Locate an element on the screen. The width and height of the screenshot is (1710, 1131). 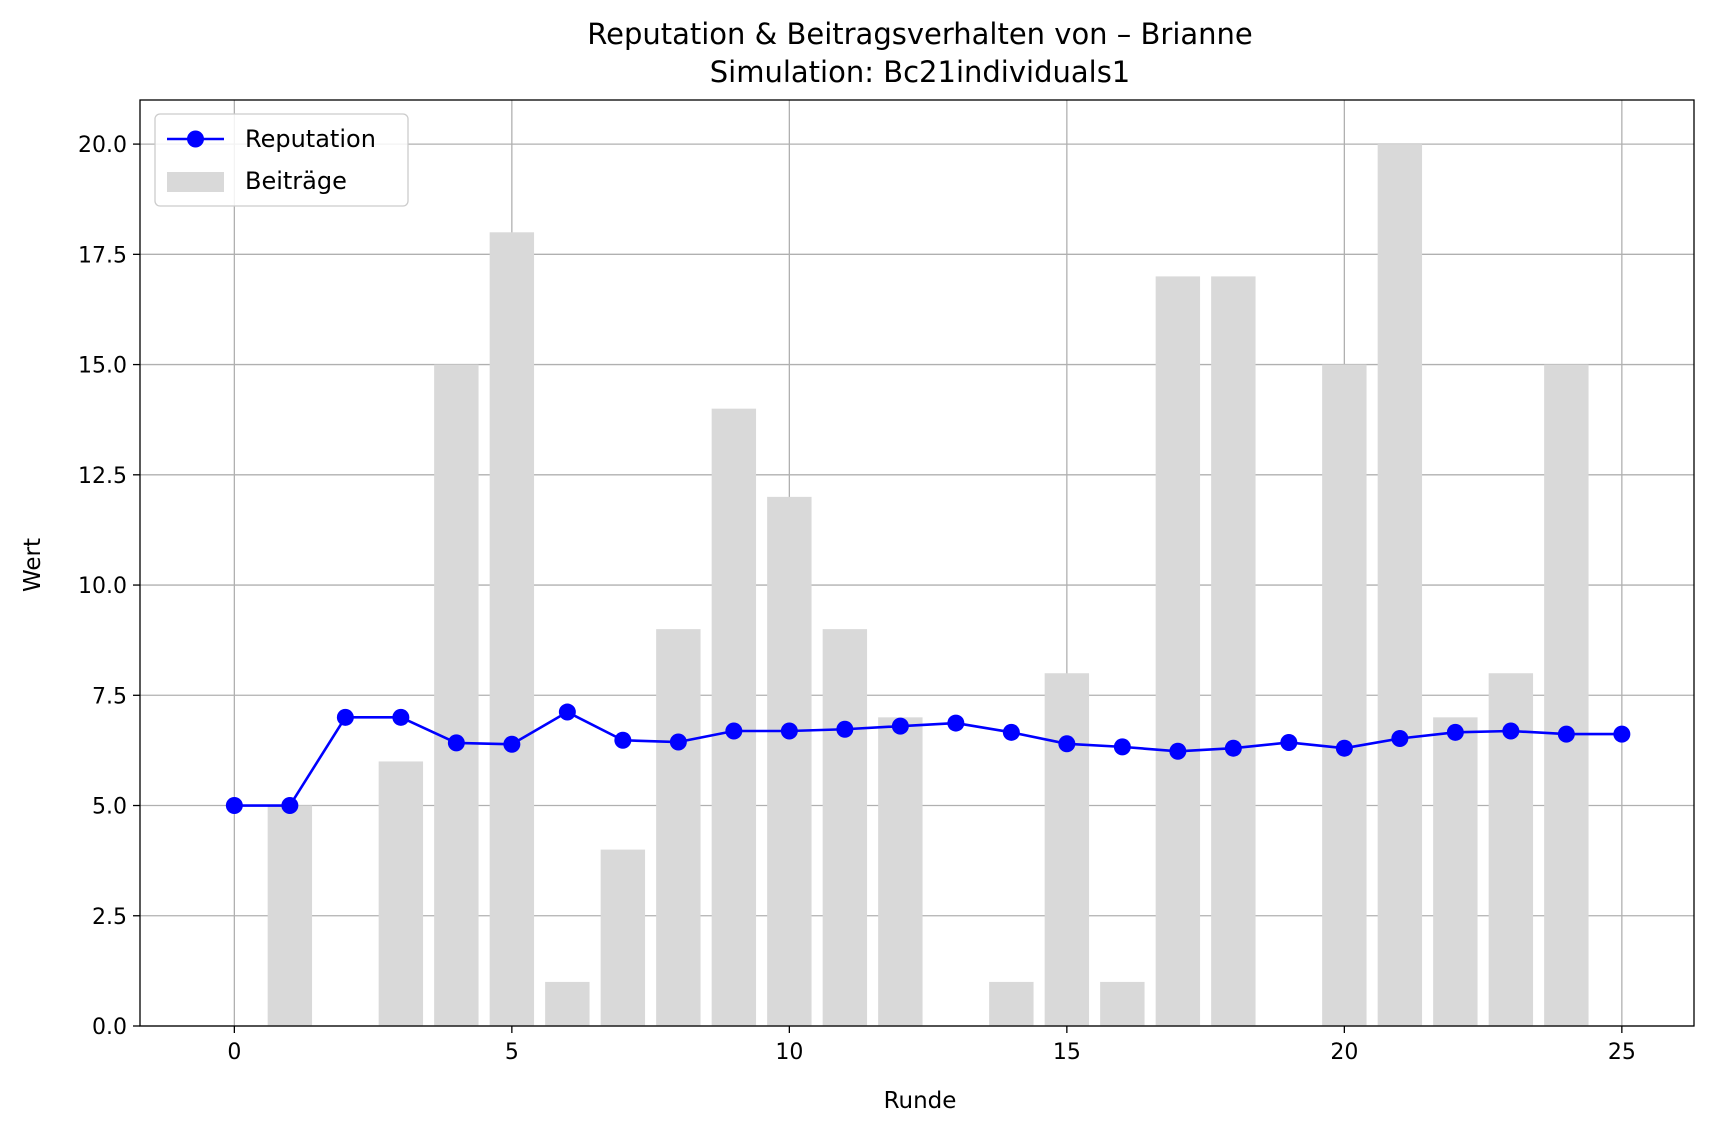
y-tick-label: 17.5 is located at coordinates (102, 255).